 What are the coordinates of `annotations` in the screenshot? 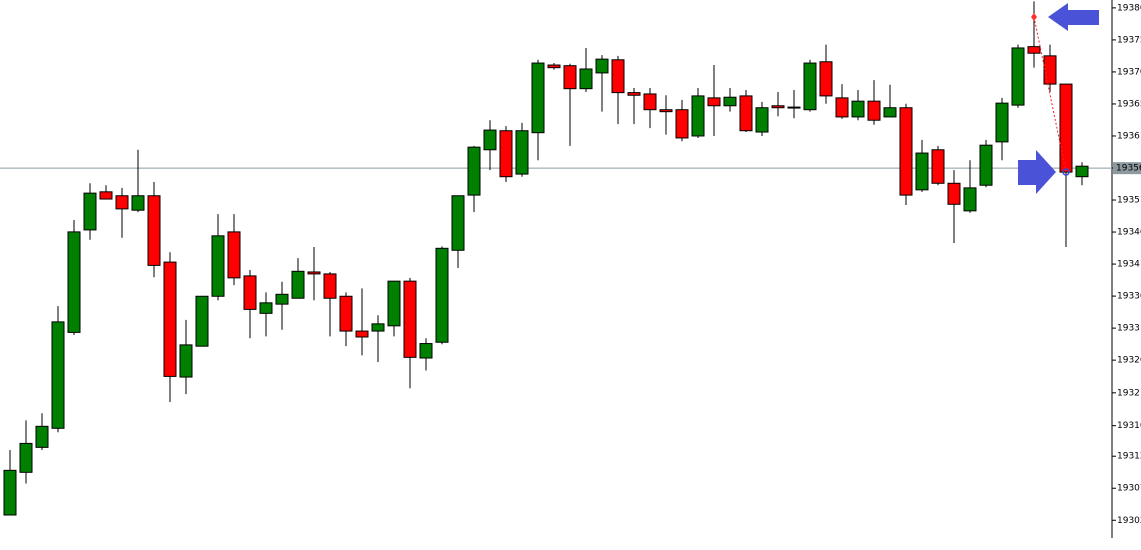 It's located at (1058, 98).